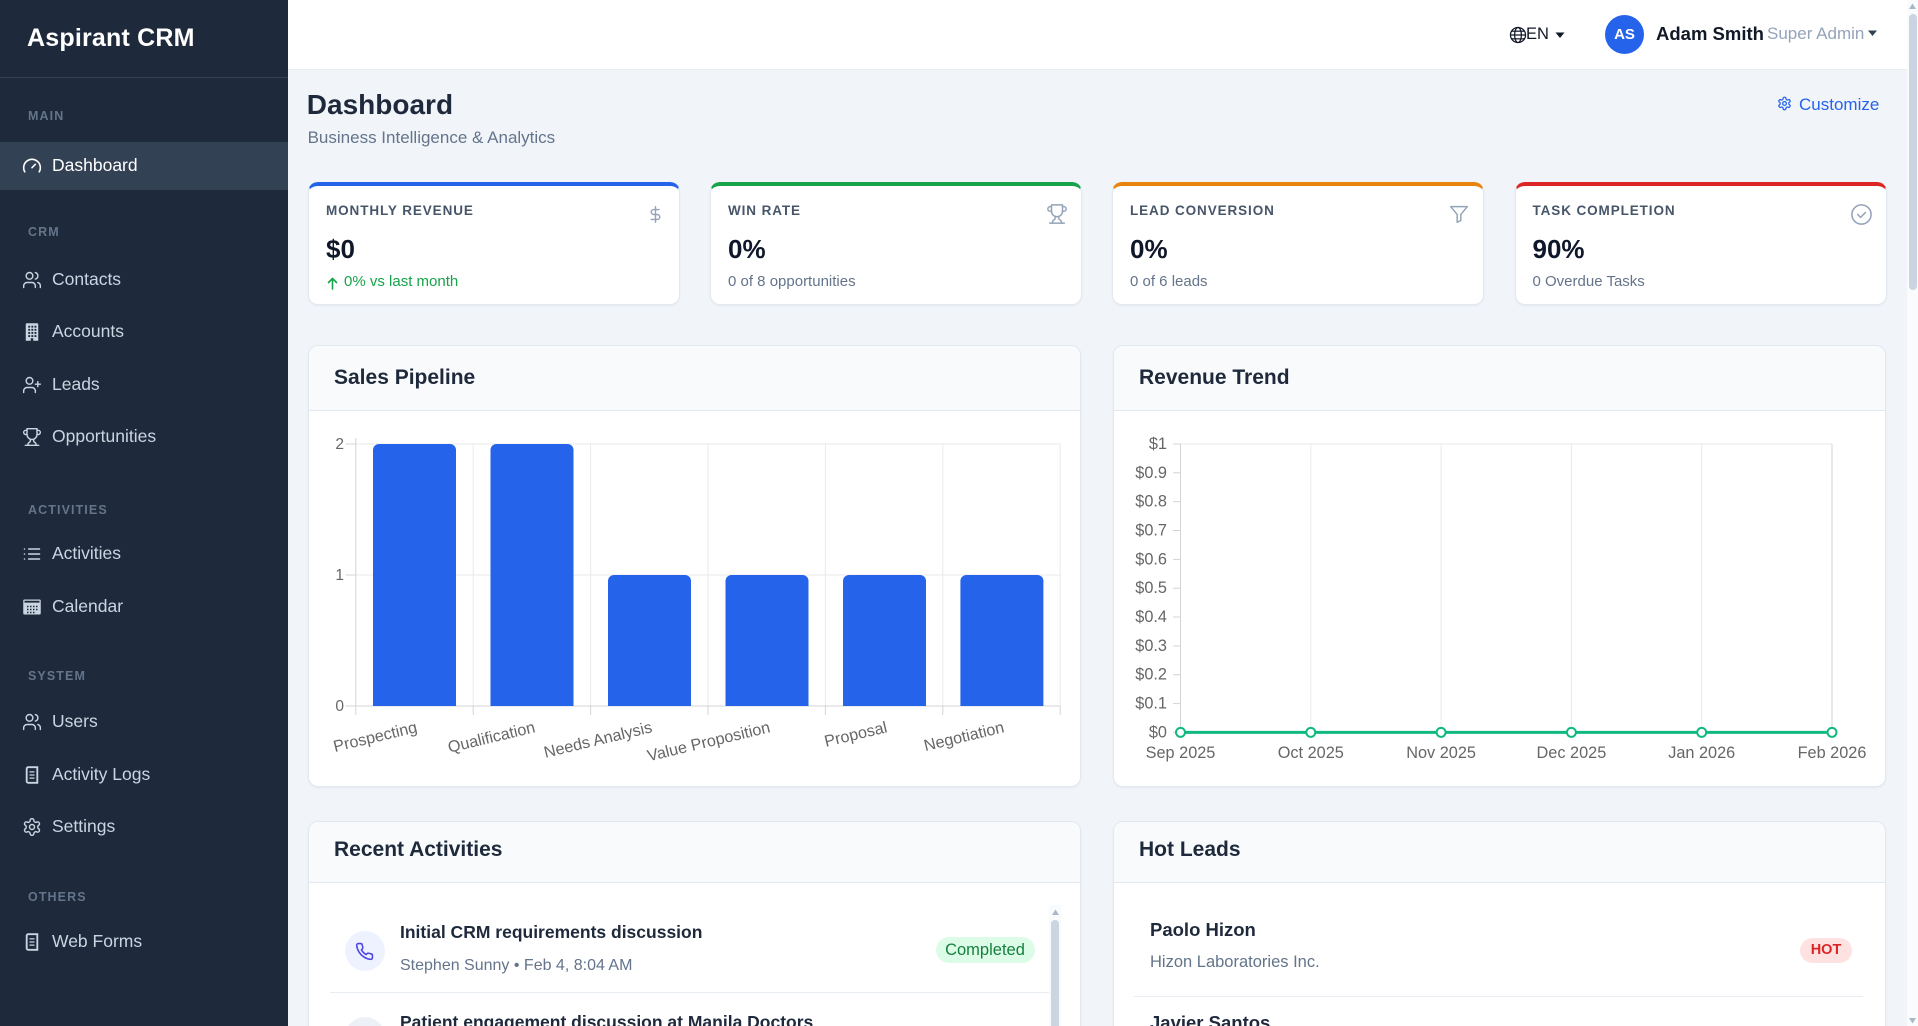 Image resolution: width=1918 pixels, height=1026 pixels. What do you see at coordinates (856, 734) in the screenshot?
I see `svg-text: Proposal` at bounding box center [856, 734].